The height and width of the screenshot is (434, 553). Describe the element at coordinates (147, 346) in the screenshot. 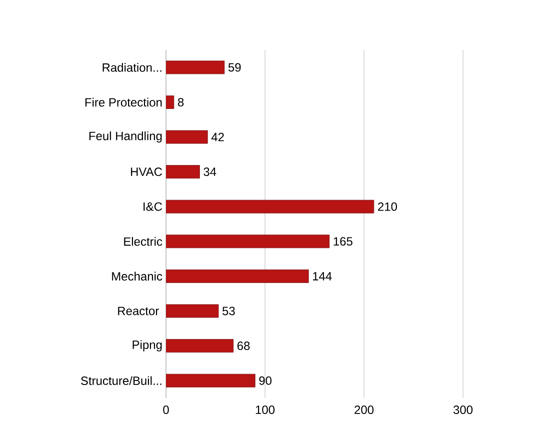

I see `y-tick-label: Pipng` at that location.